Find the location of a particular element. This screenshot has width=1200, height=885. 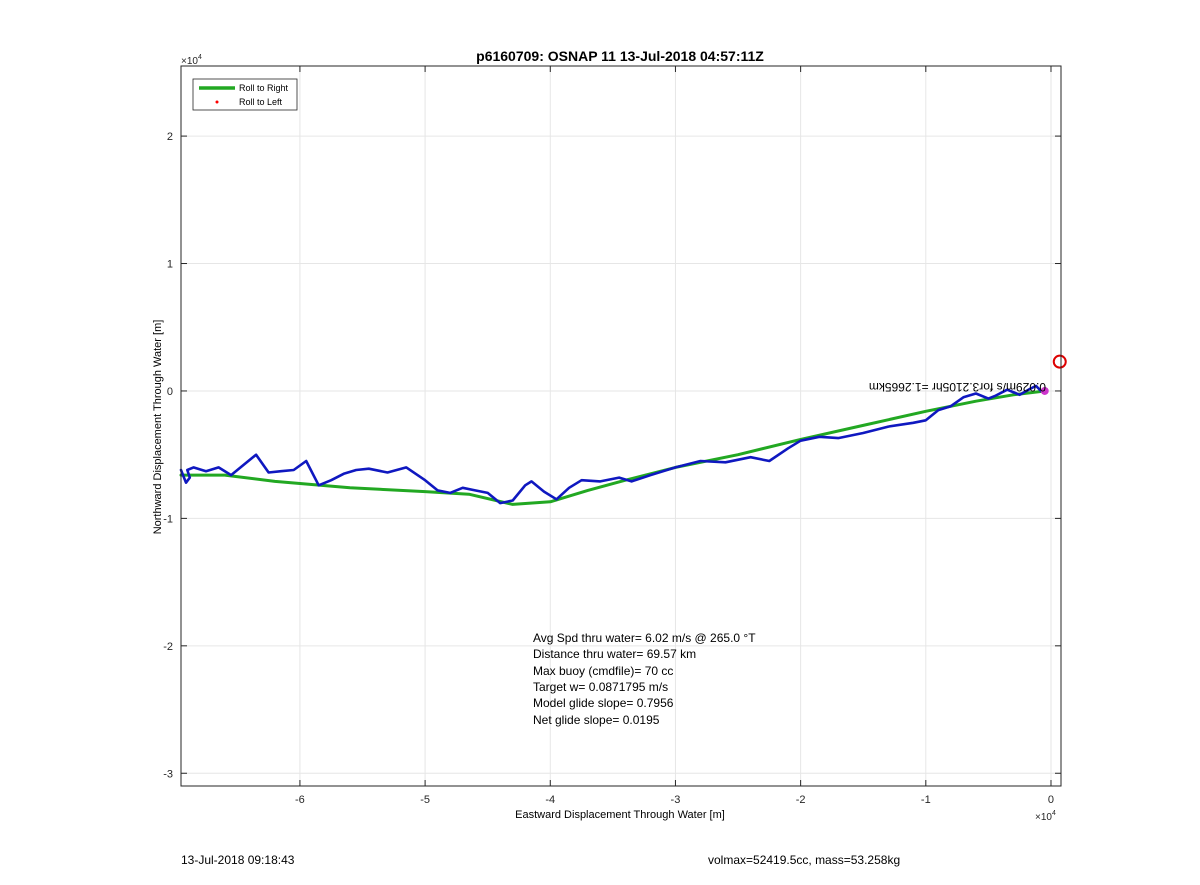

legend-dot-roll-left is located at coordinates (217, 102).